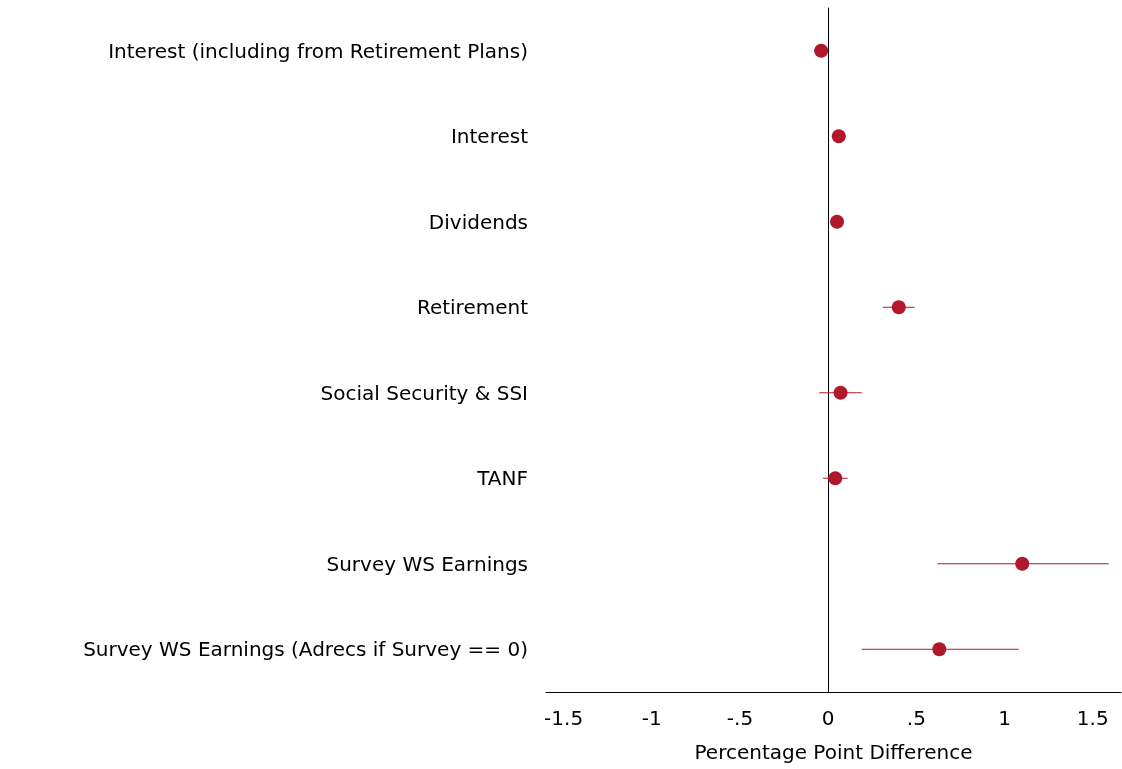 This screenshot has height=769, width=1122. Describe the element at coordinates (564, 718) in the screenshot. I see `x-tick-label: -1.5` at that location.